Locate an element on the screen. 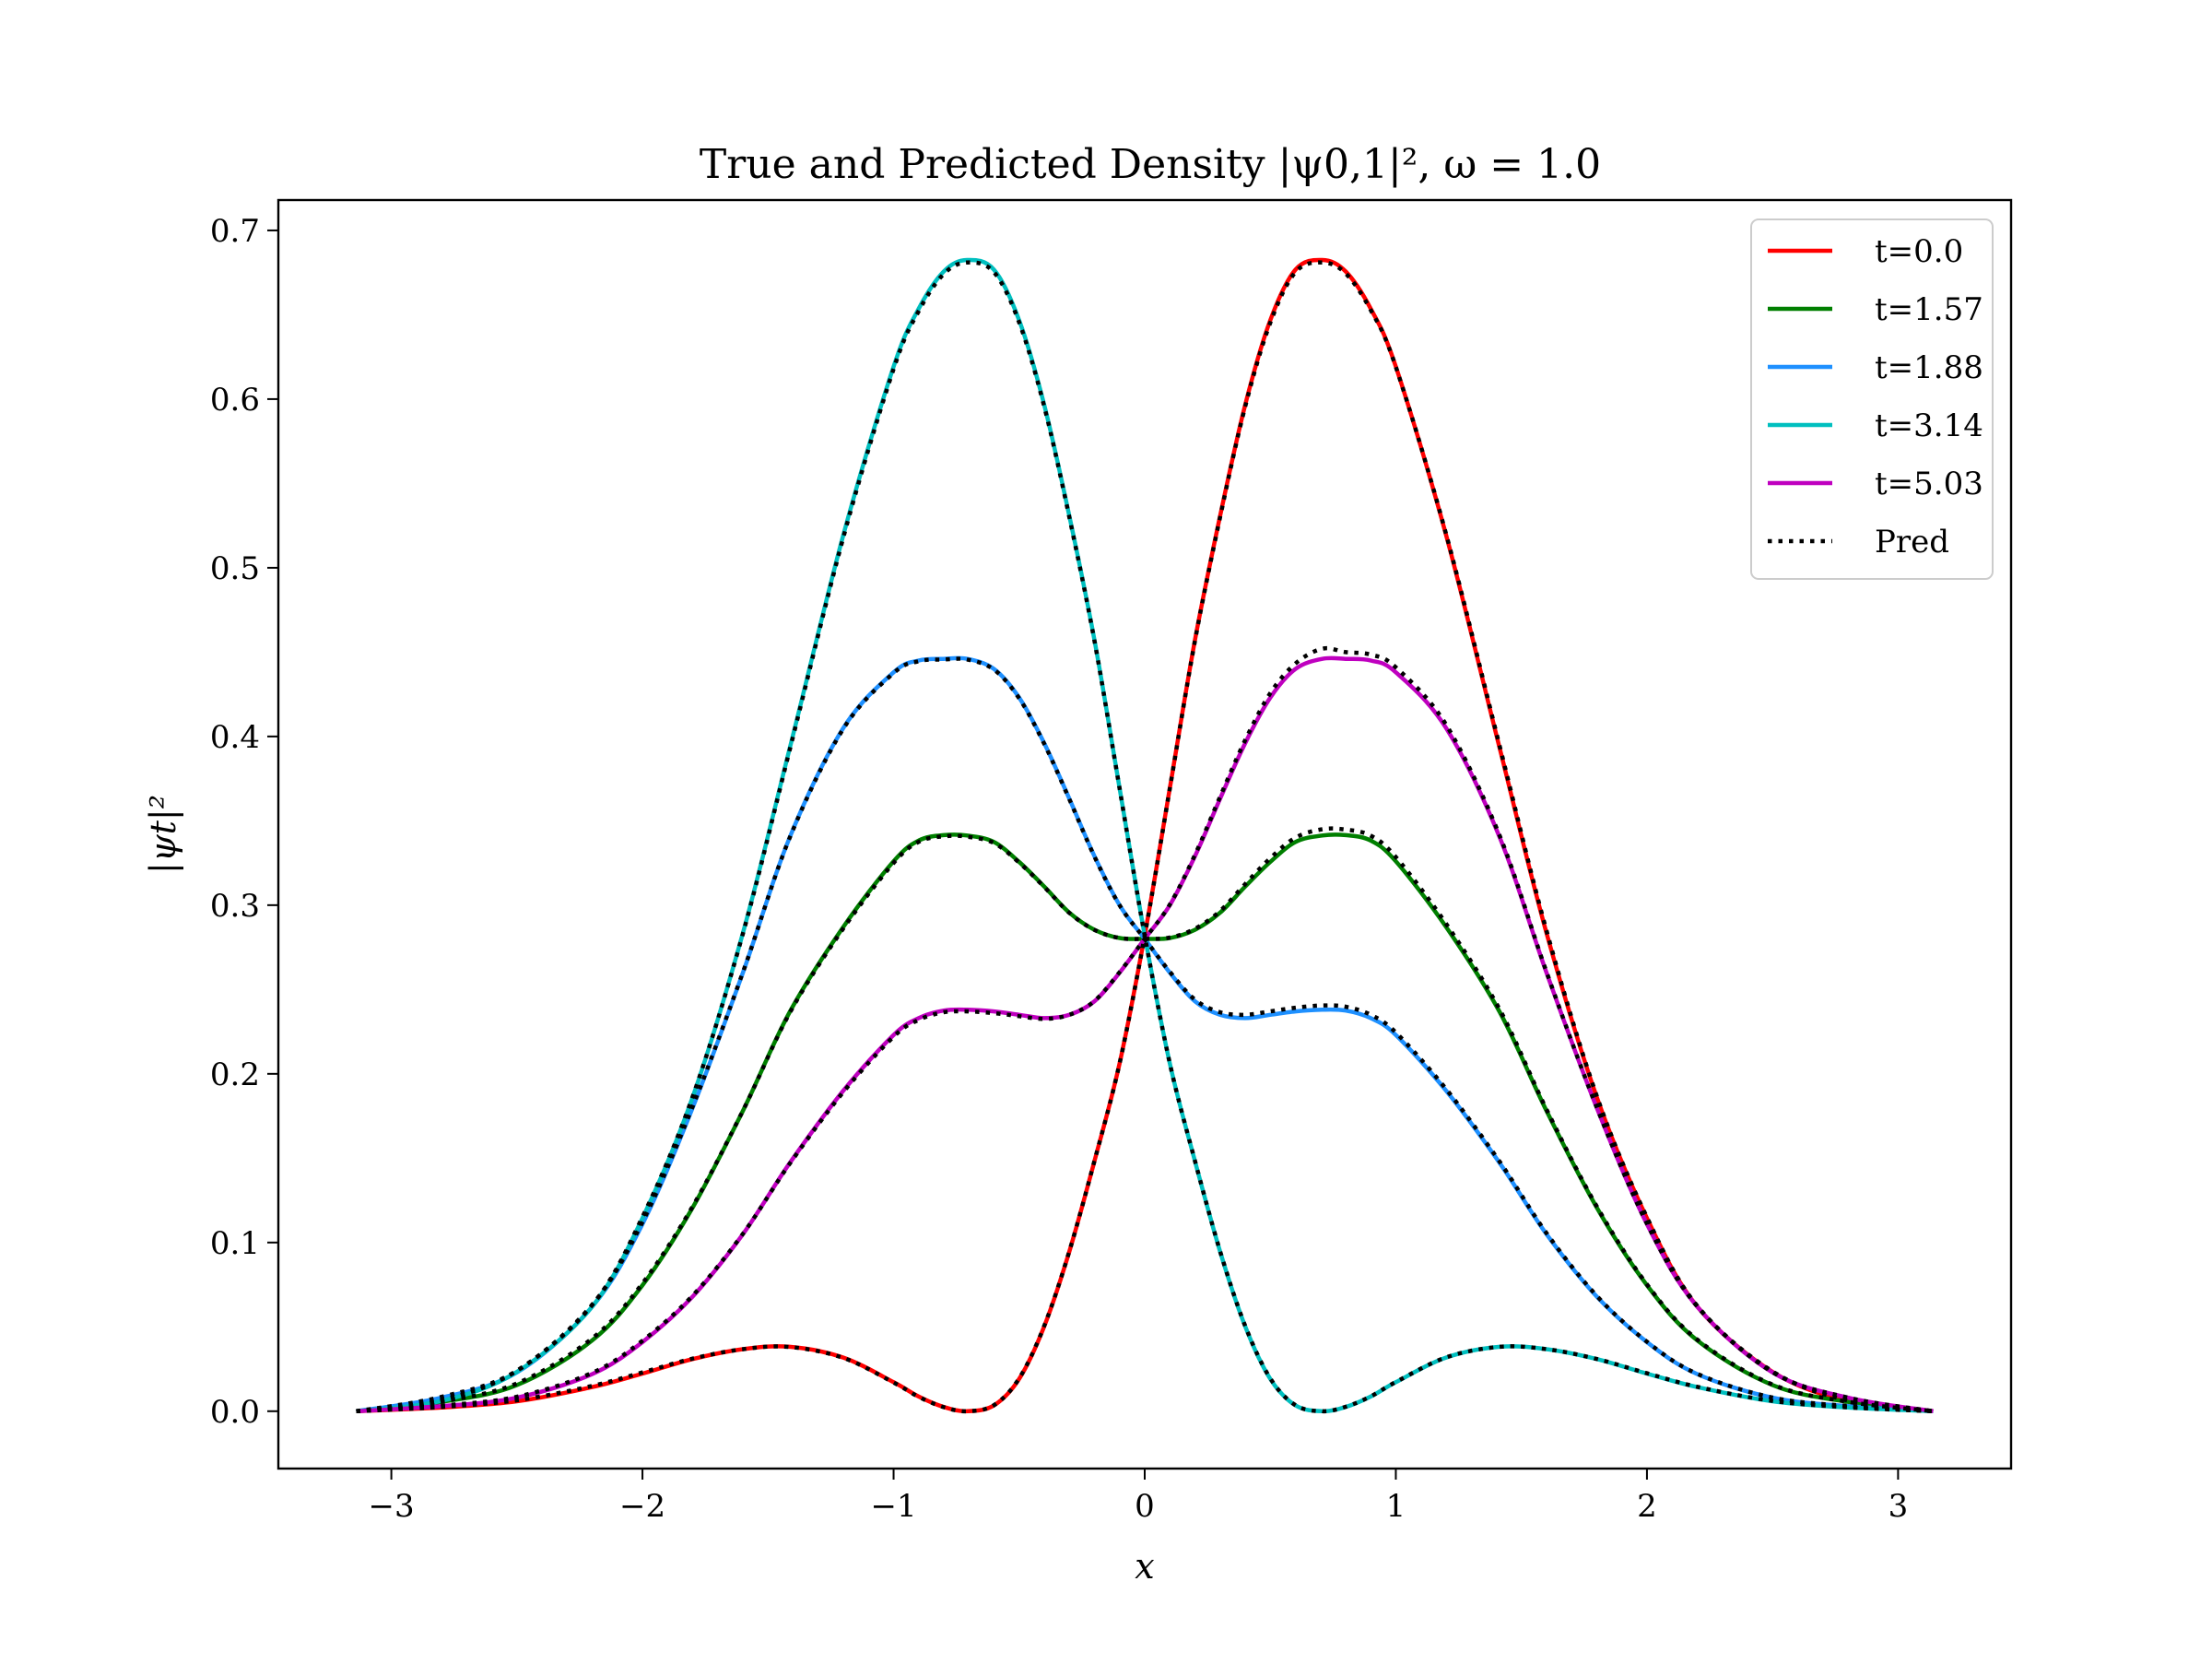 The width and height of the screenshot is (2212, 1664). y-tick-label: 0.0 is located at coordinates (235, 1412).